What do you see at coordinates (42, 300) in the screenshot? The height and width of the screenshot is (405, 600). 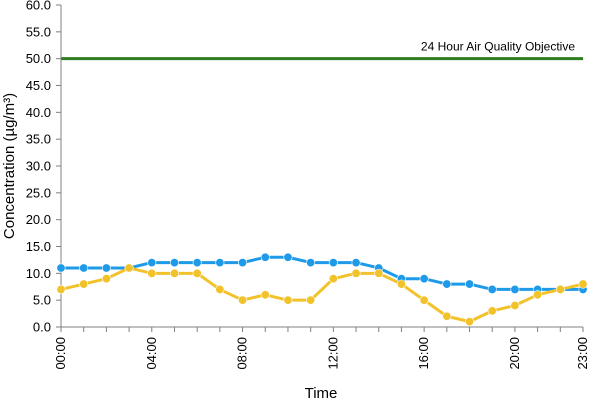 I see `y-tick-label: 5.0` at bounding box center [42, 300].